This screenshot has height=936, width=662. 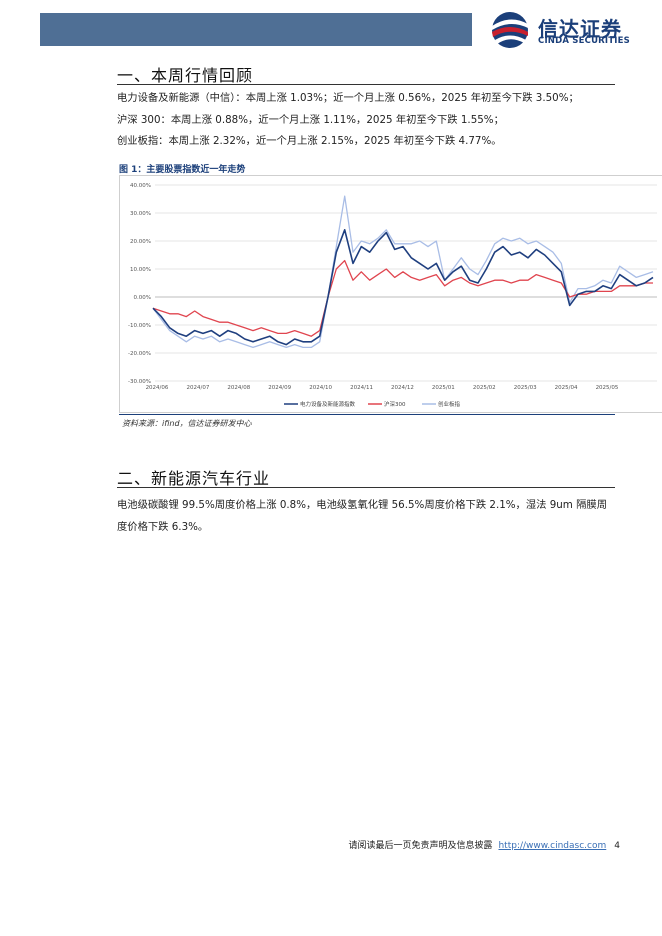 I want to click on y-tick-label: 30.00%, so click(x=140, y=214).